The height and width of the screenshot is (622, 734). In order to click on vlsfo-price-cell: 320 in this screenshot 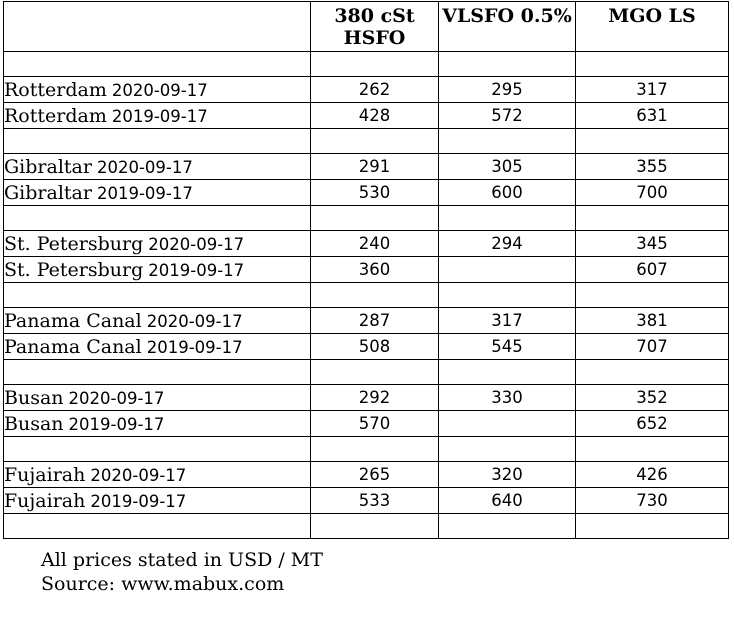, I will do `click(507, 474)`.